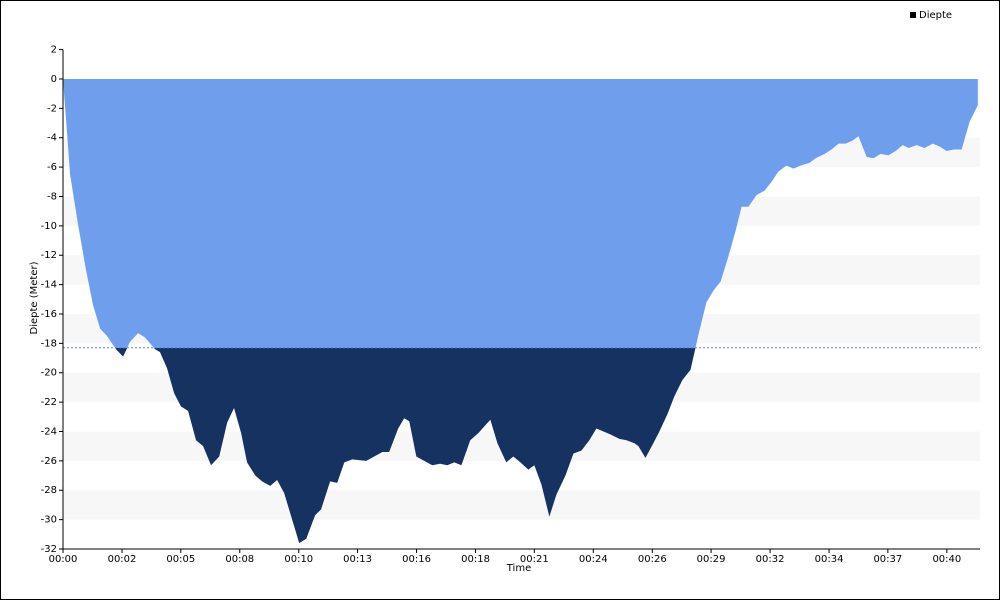  What do you see at coordinates (52, 196) in the screenshot?
I see `y-tick-label: -8` at bounding box center [52, 196].